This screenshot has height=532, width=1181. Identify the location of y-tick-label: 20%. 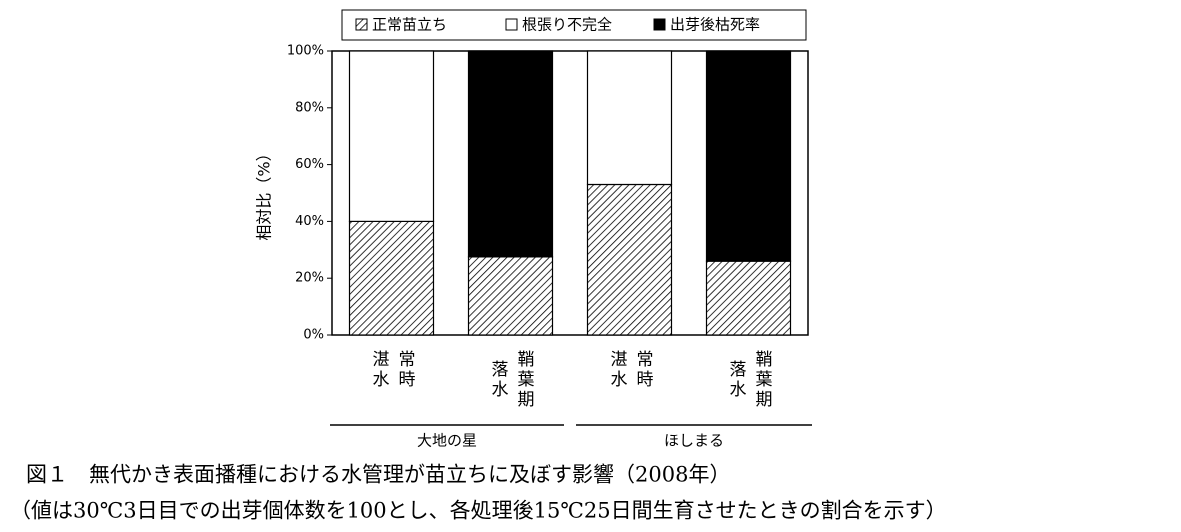
(309, 278).